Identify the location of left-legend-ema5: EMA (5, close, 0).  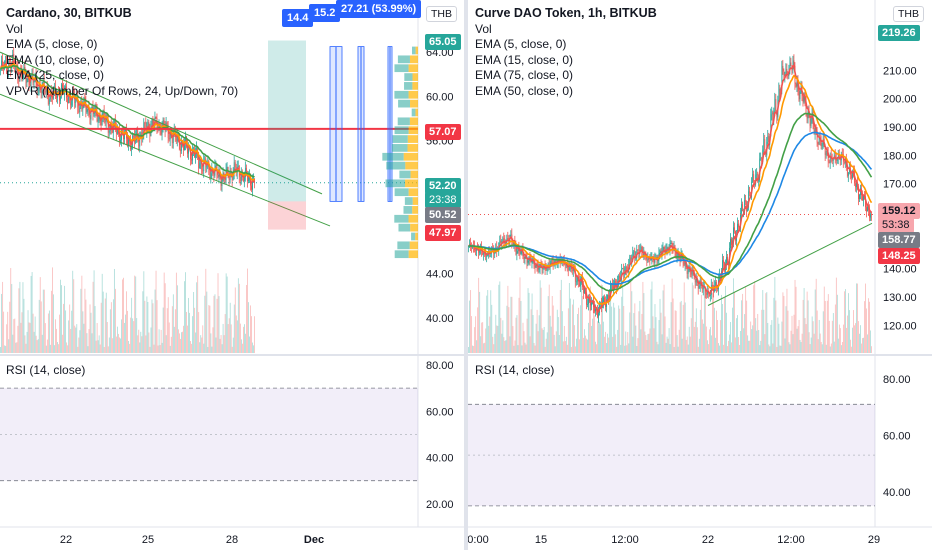
(52, 44).